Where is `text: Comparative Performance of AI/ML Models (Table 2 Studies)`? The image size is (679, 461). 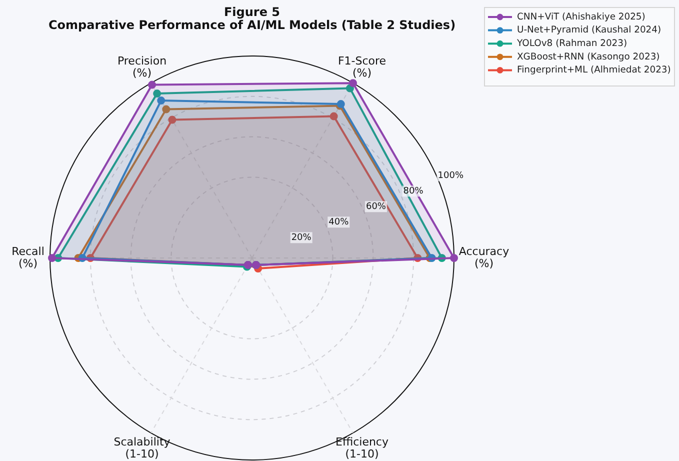 text: Comparative Performance of AI/ML Models (Table 2 Studies) is located at coordinates (252, 25).